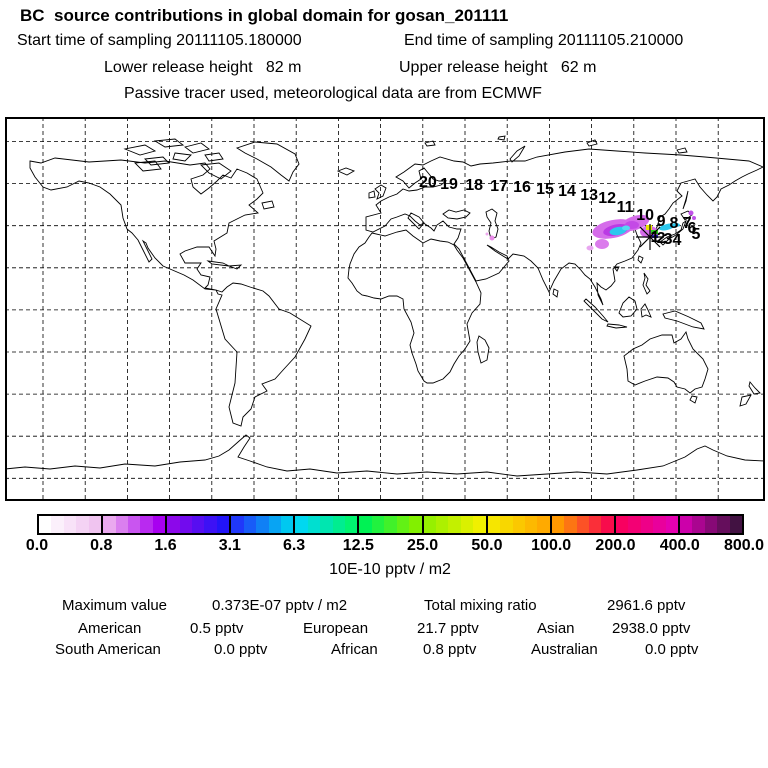 The image size is (768, 768). I want to click on receptor-star-icon, so click(650, 237).